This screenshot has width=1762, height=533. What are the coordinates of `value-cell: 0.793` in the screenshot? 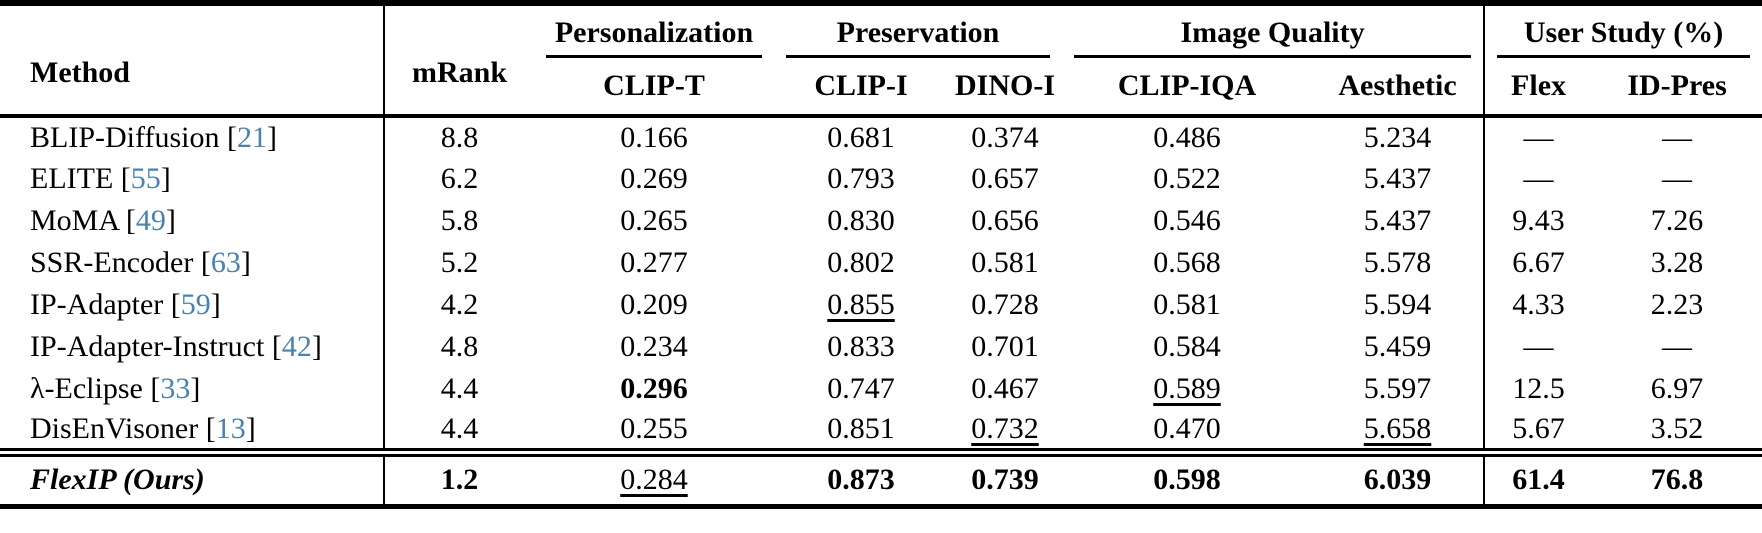 It's located at (861, 179).